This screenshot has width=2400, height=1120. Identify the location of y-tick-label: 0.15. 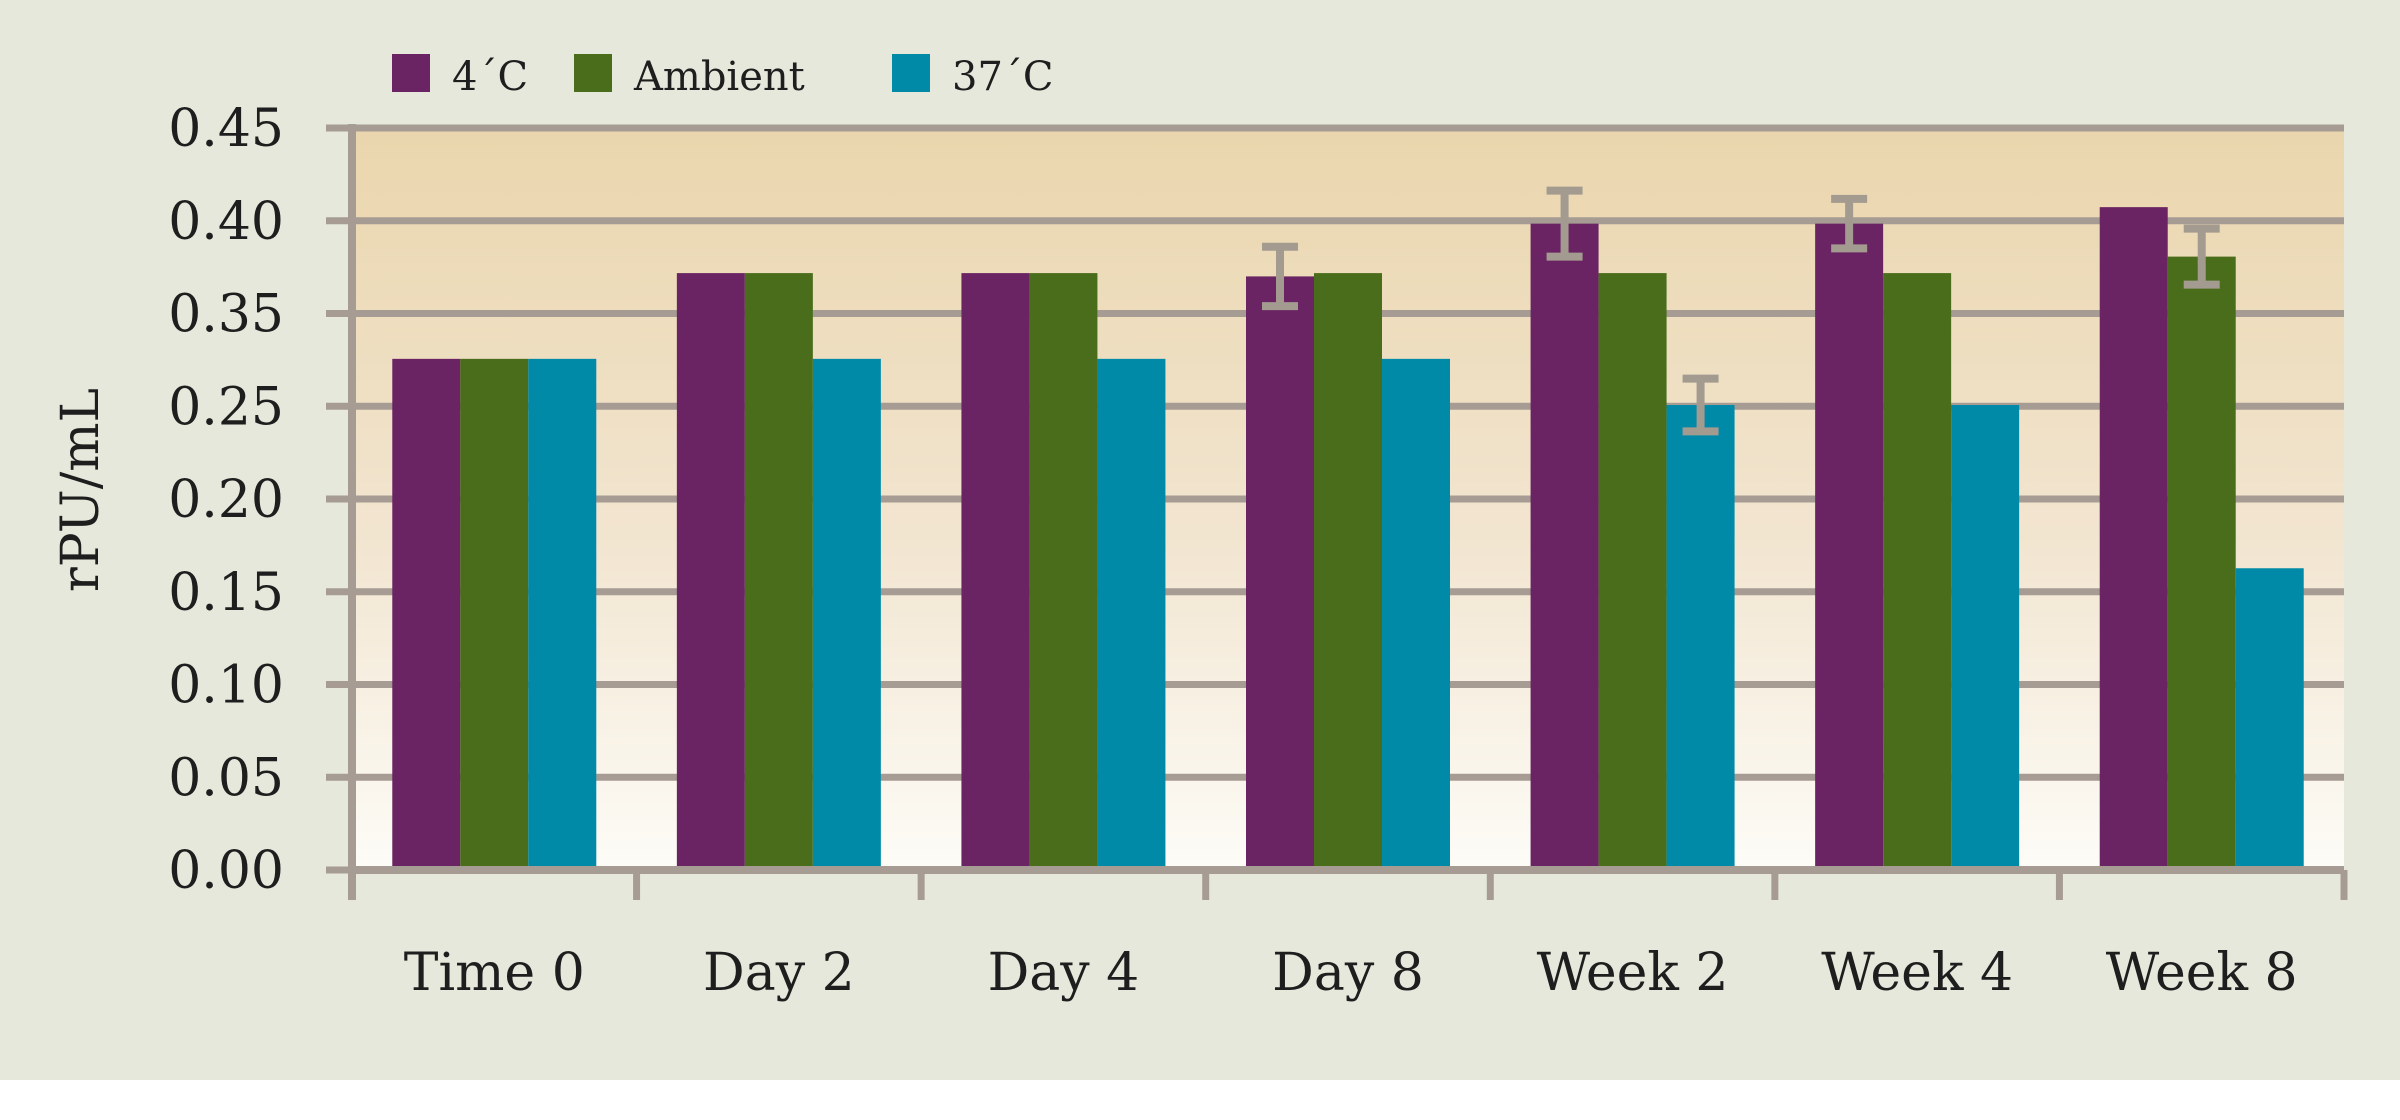
(226, 593).